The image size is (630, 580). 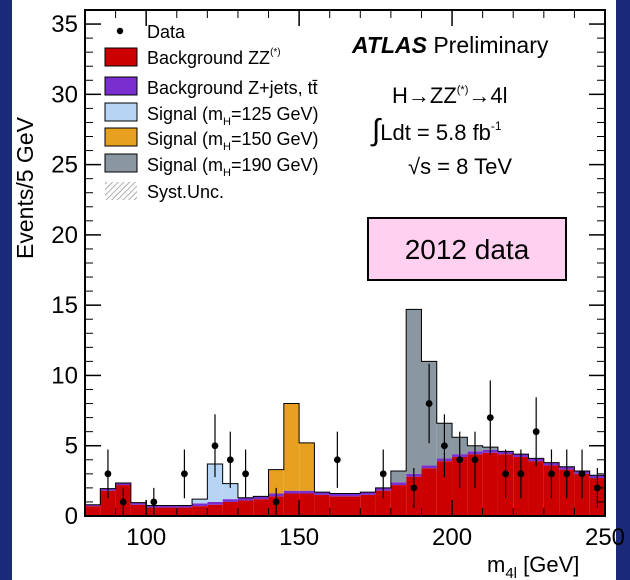 What do you see at coordinates (120, 31) in the screenshot?
I see `legend-data-marker` at bounding box center [120, 31].